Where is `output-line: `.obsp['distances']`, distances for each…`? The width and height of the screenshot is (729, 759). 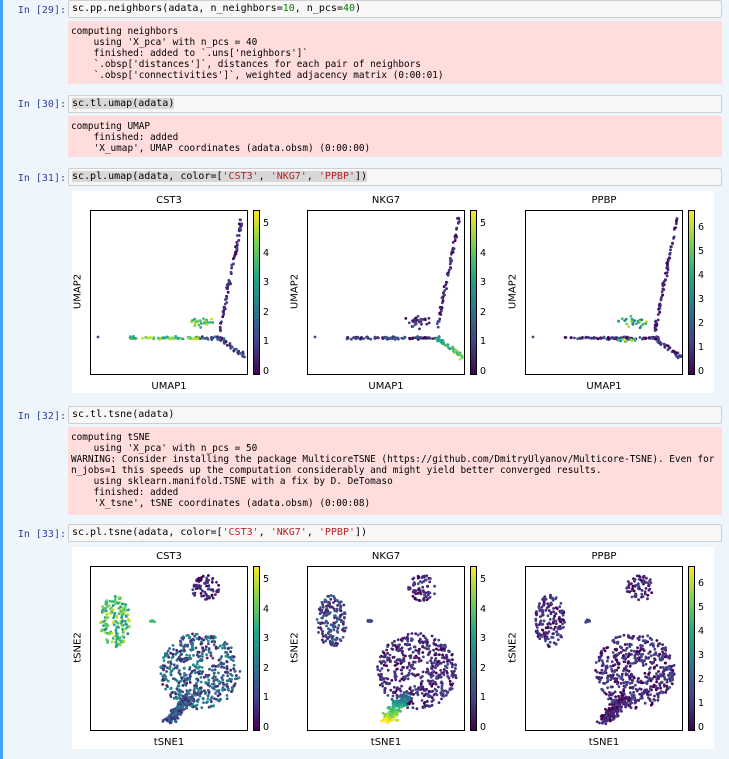 output-line: `.obsp['distances']`, distances for each… is located at coordinates (246, 64).